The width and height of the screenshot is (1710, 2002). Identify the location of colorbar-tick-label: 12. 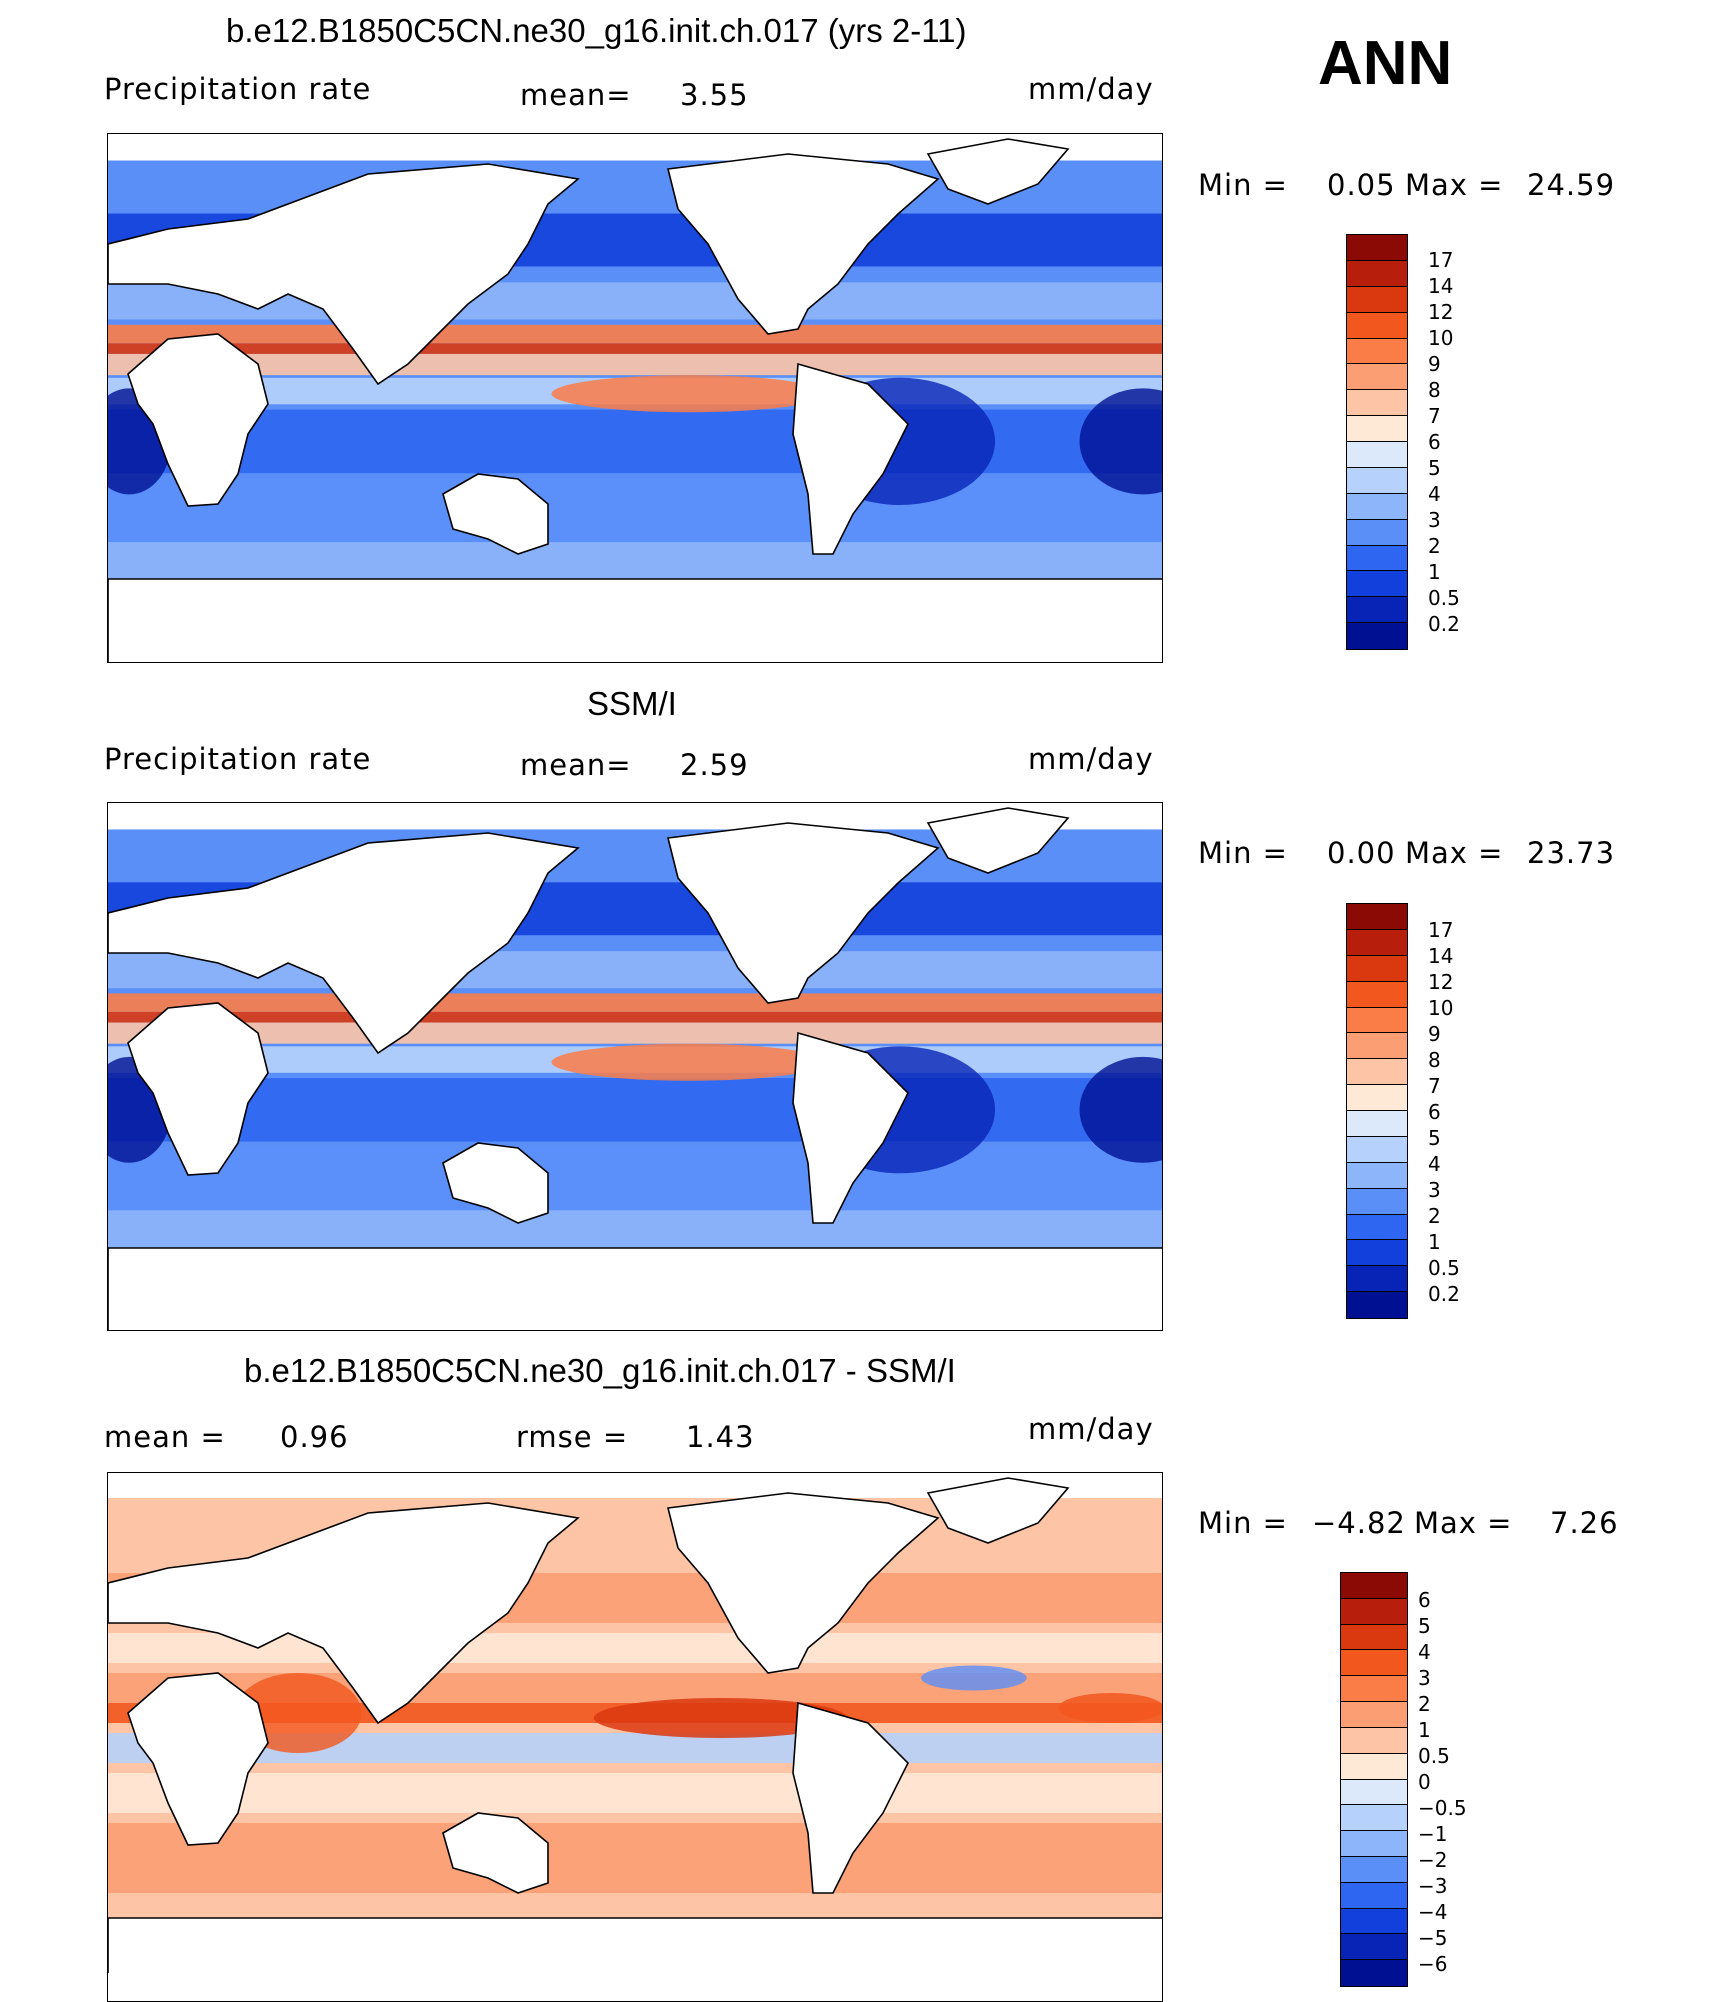
(1441, 982).